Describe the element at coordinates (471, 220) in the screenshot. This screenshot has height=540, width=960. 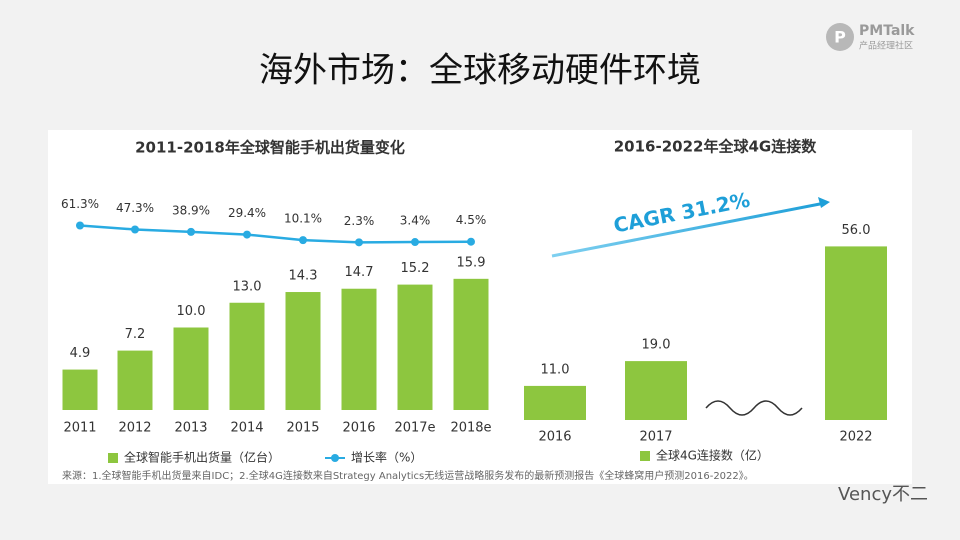
I see `data-label: 4.5%` at that location.